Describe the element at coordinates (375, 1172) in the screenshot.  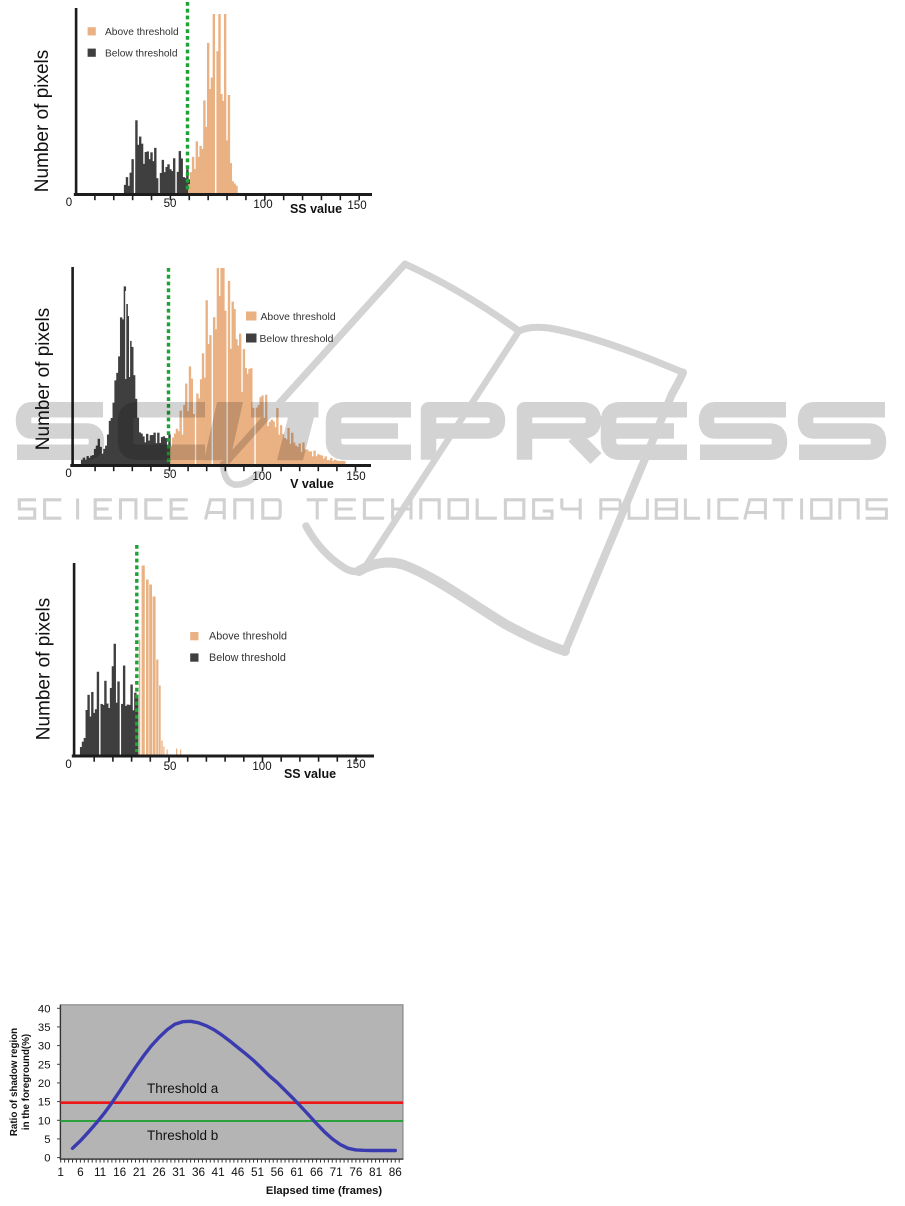
I see `svg-text: 81` at that location.